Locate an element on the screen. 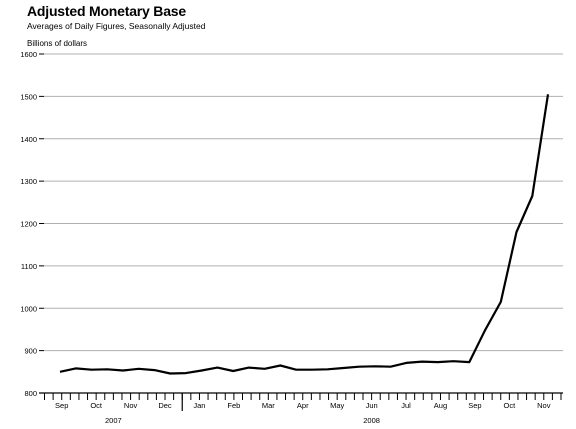 Image resolution: width=576 pixels, height=429 pixels. x-tick-label: Jul is located at coordinates (406, 405).